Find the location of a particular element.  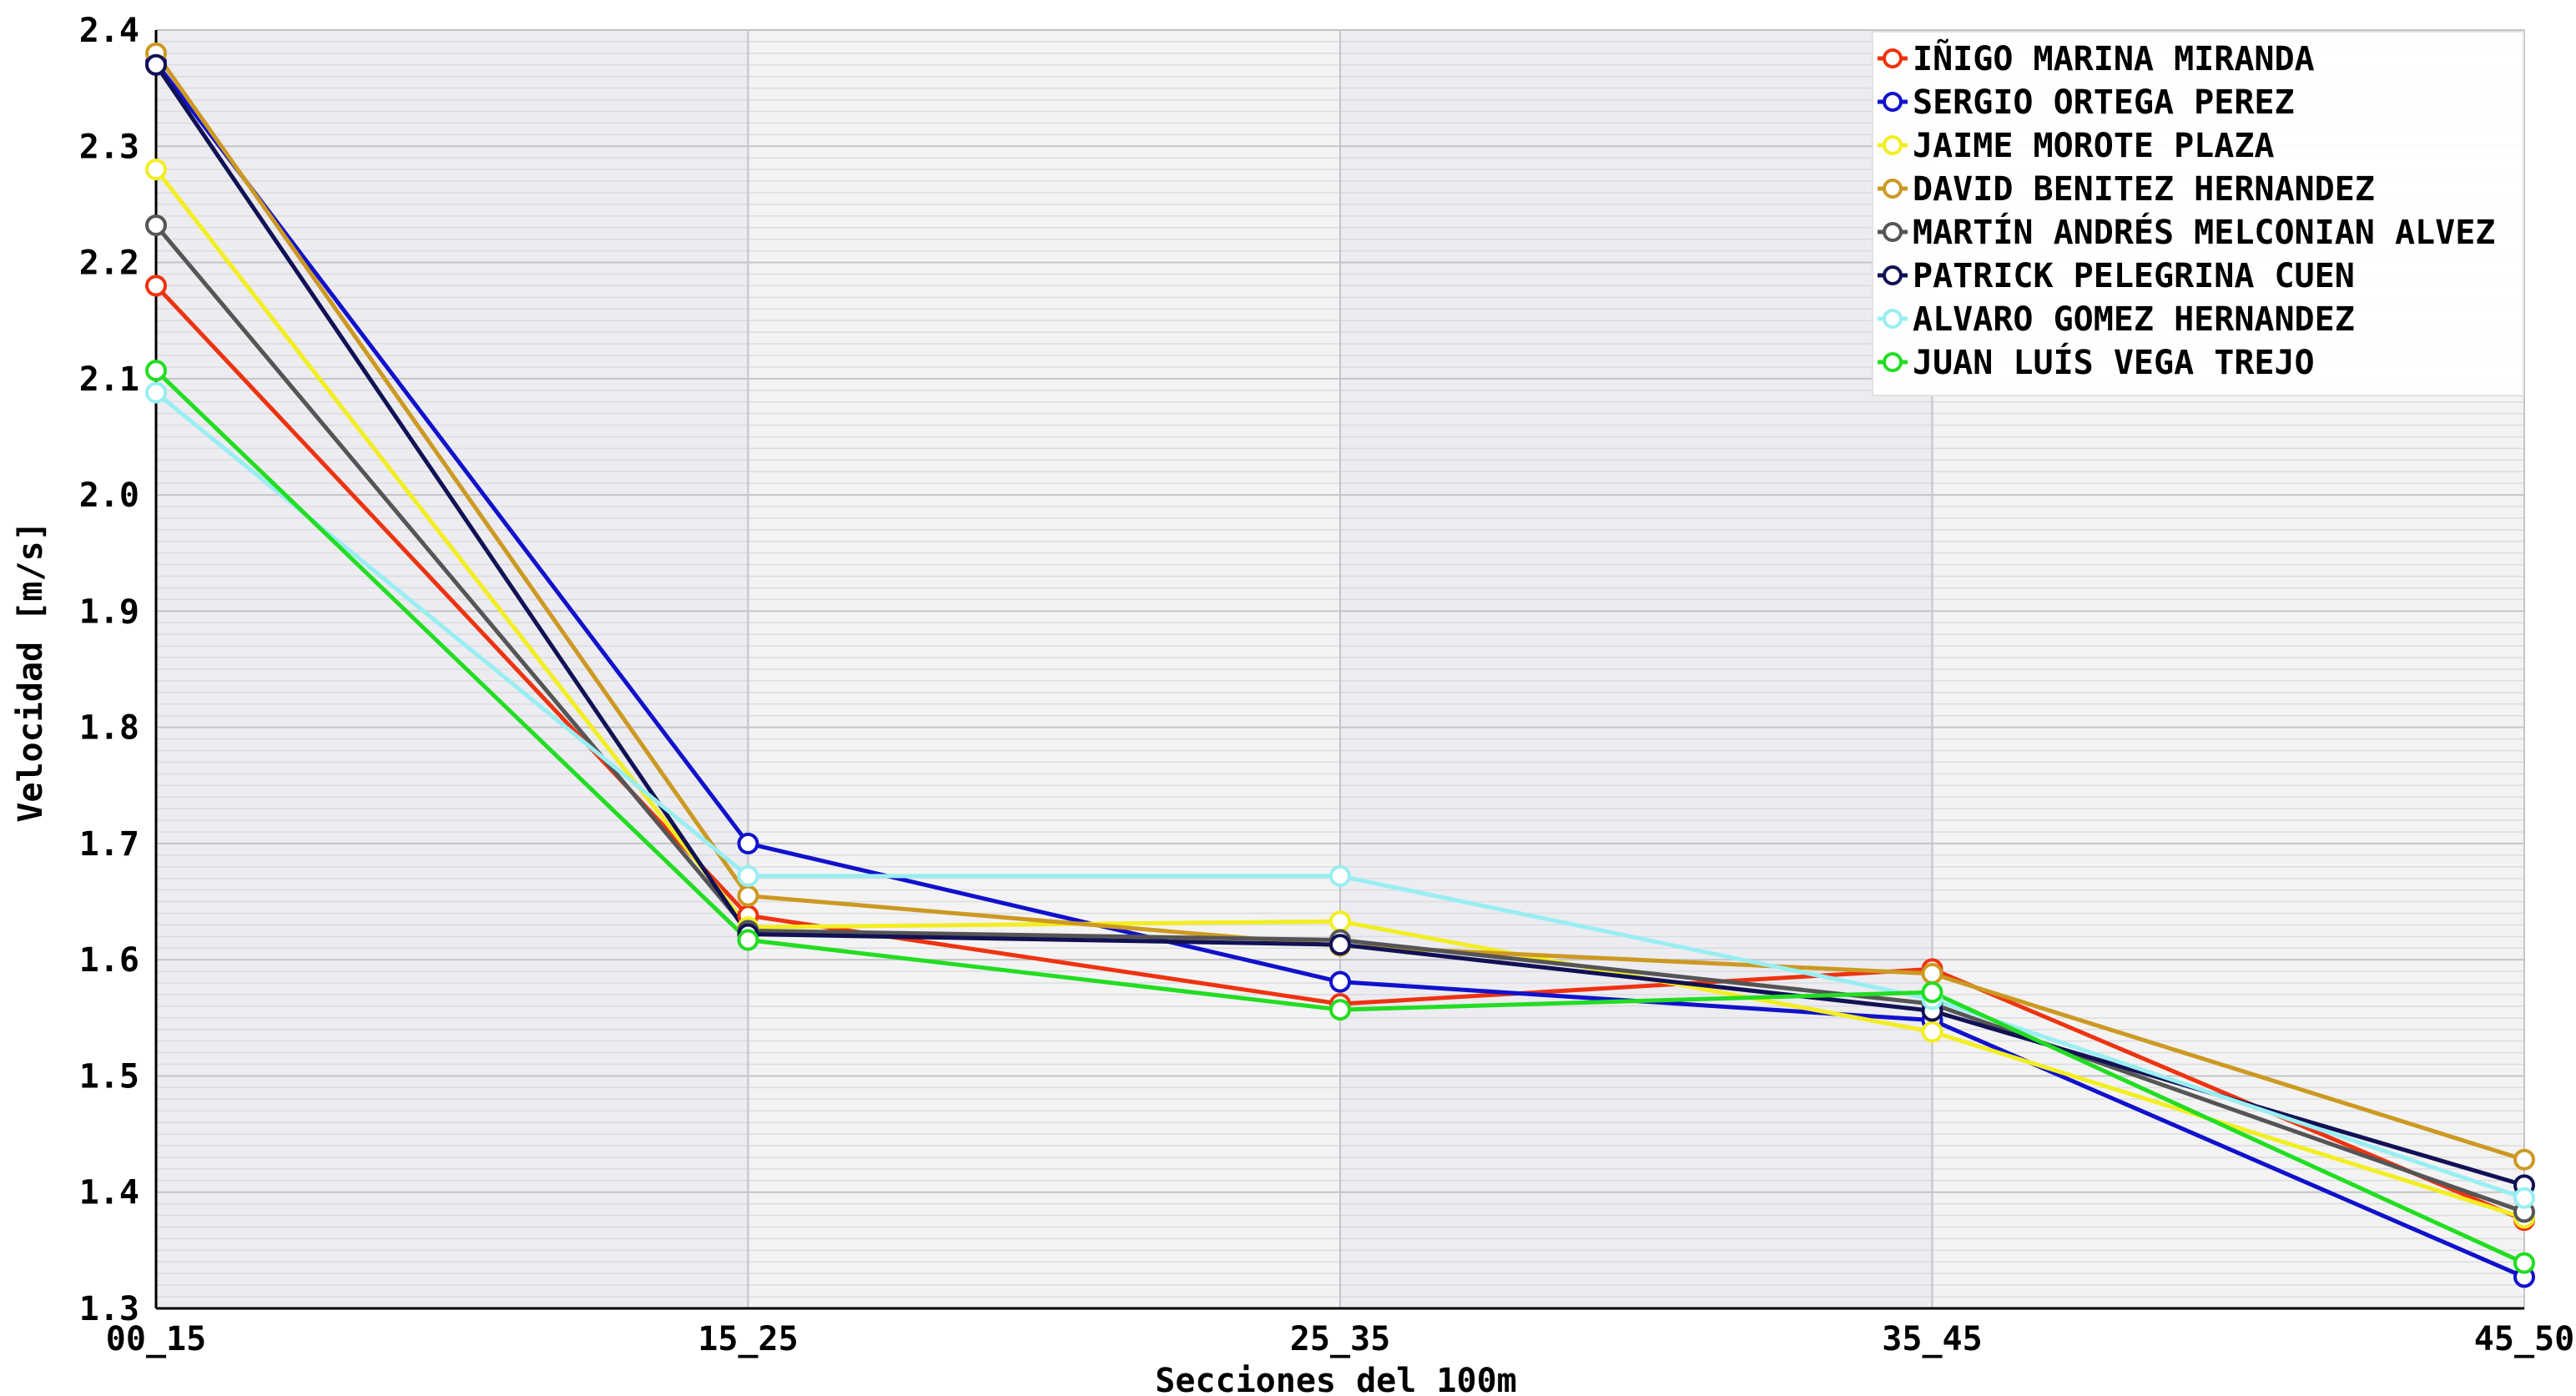

y-tick-label: 1.7 is located at coordinates (109, 845).